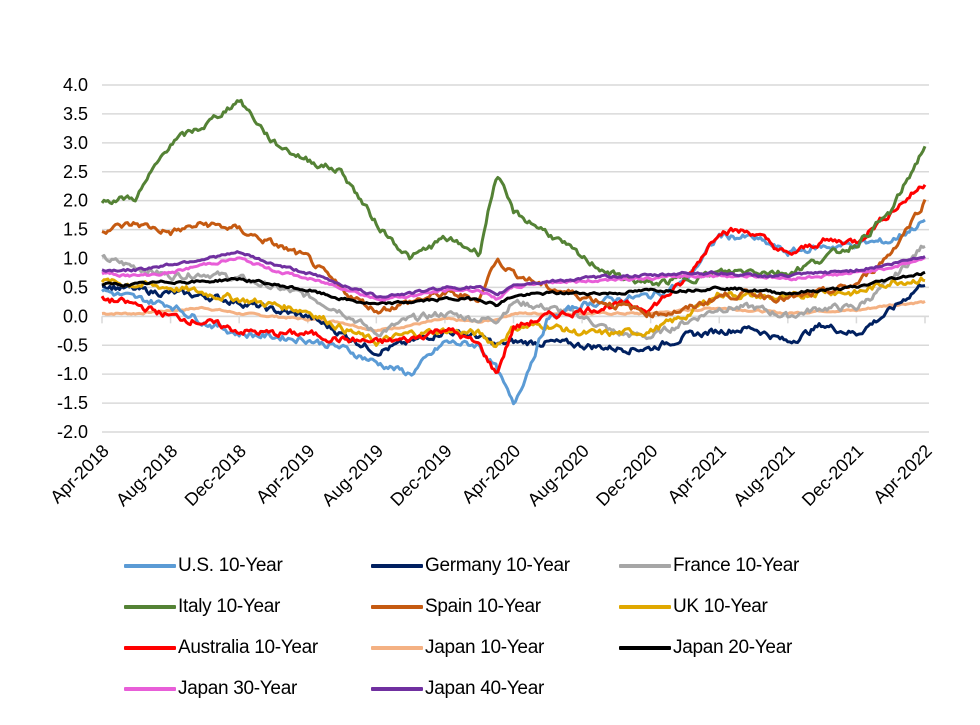  What do you see at coordinates (697, 474) in the screenshot?
I see `x-tick-label: Apr-2021` at bounding box center [697, 474].